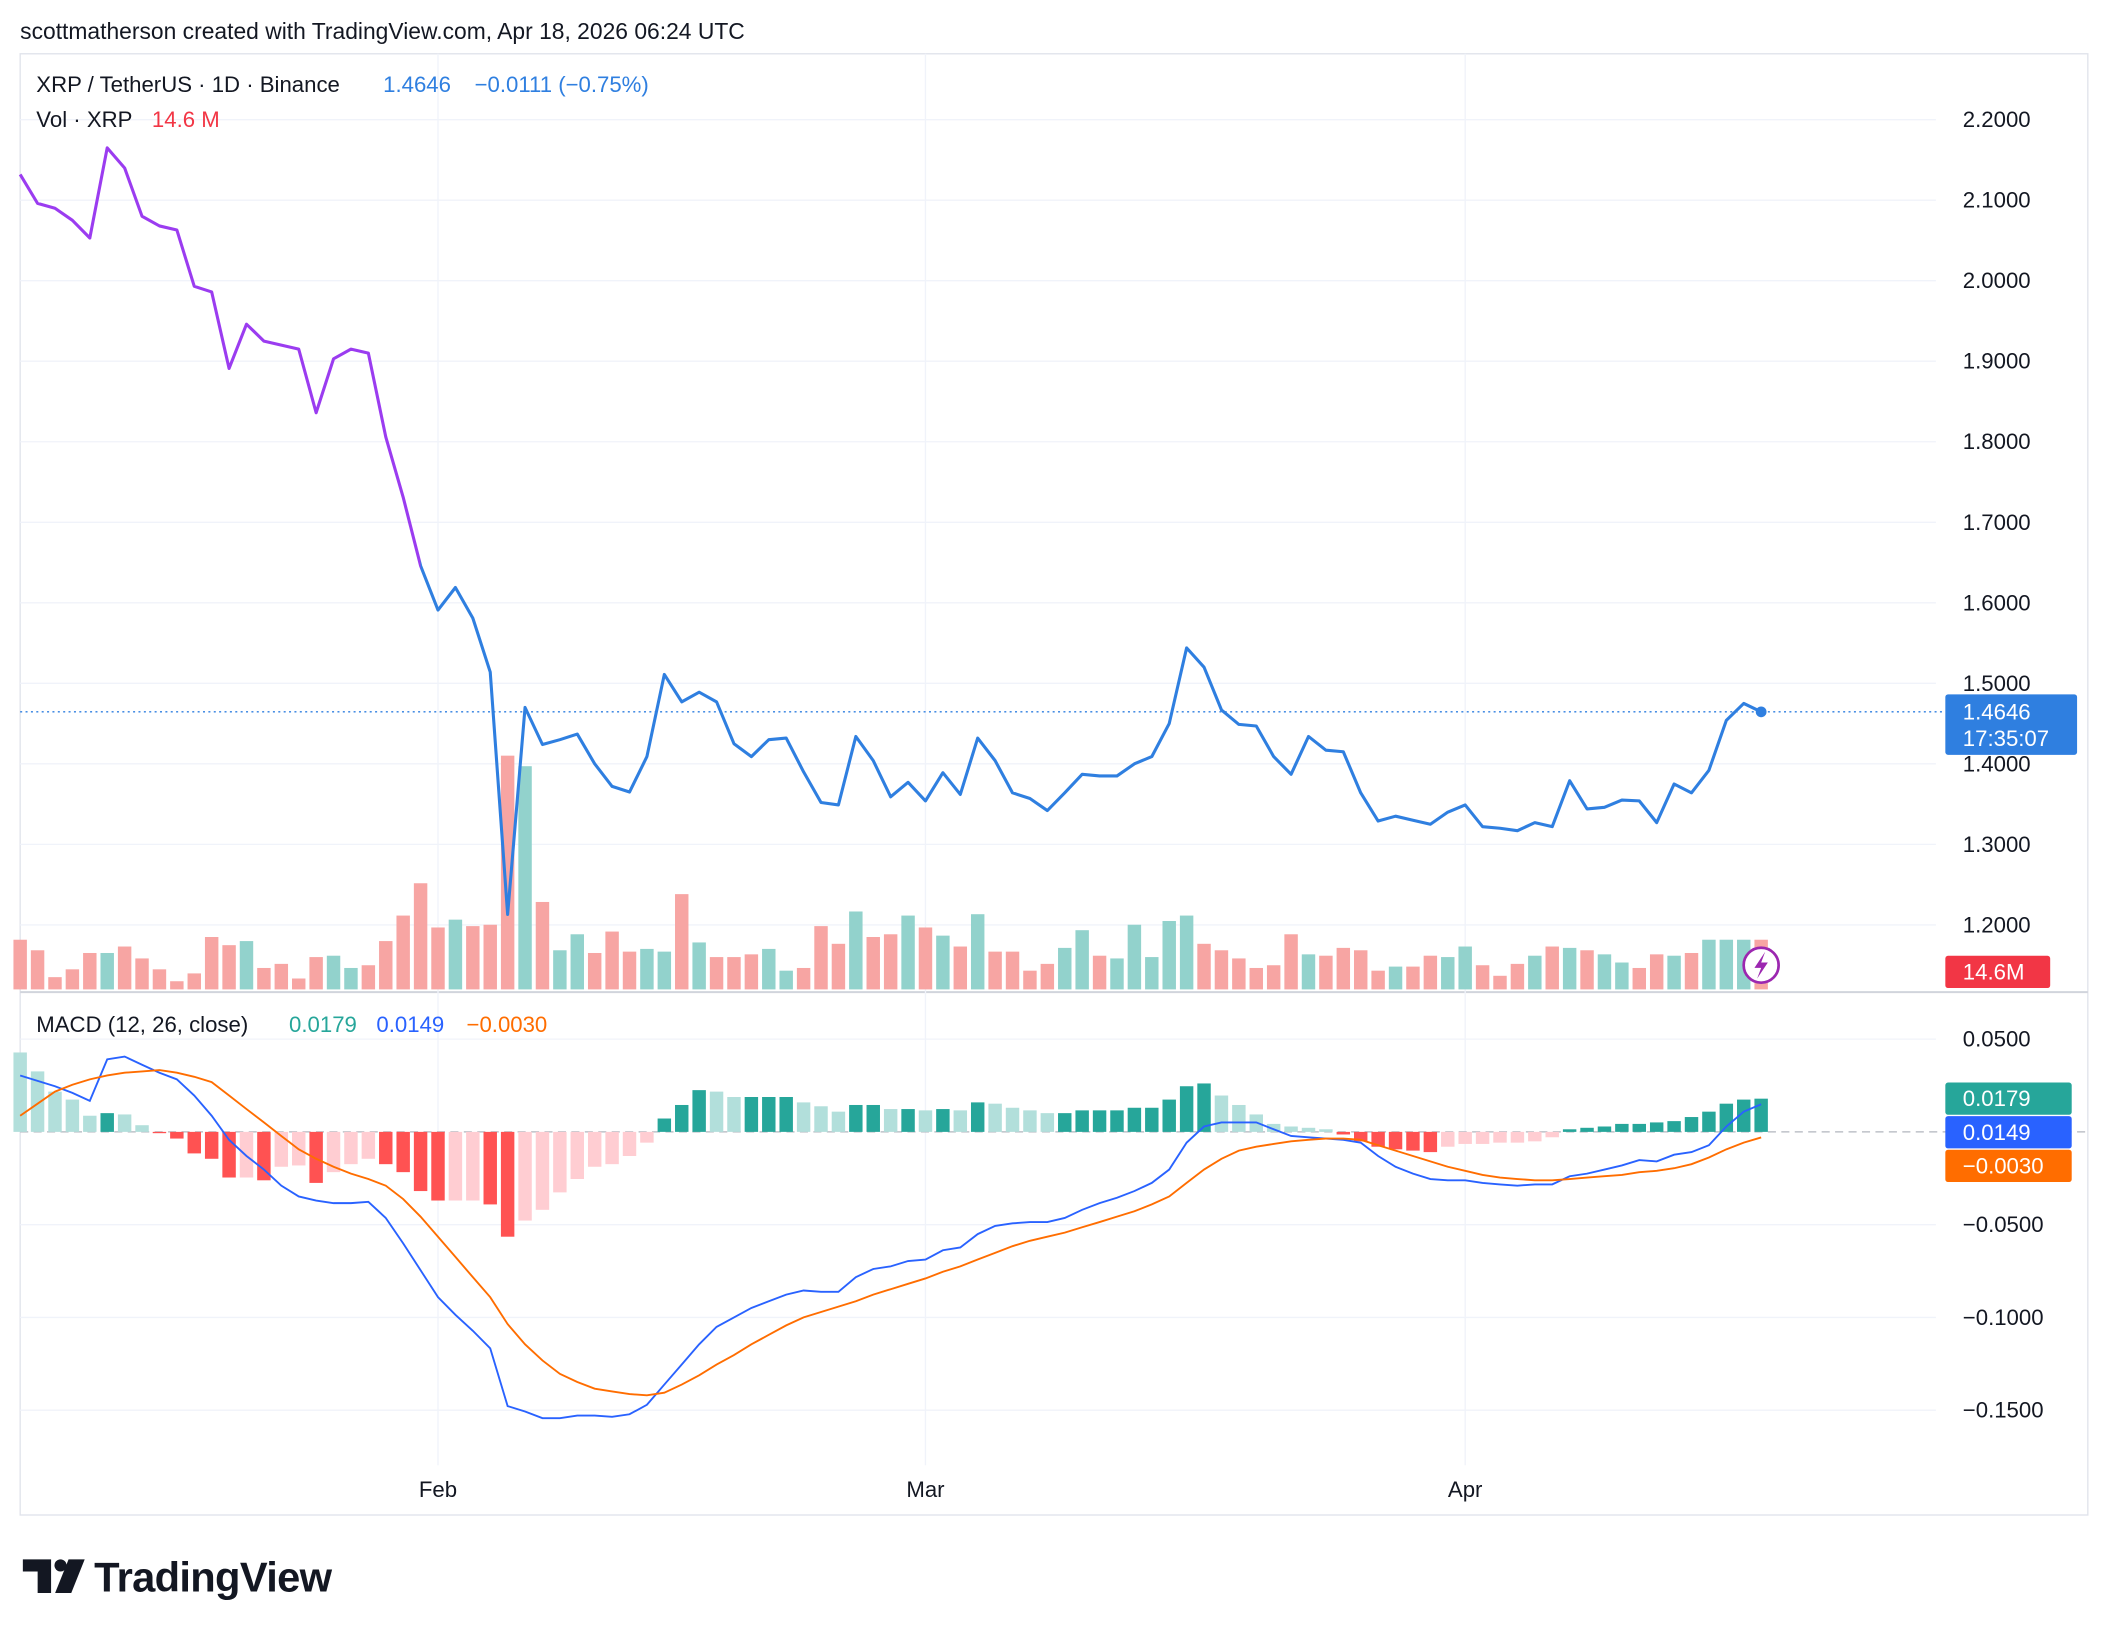 The width and height of the screenshot is (2108, 1636). Describe the element at coordinates (1761, 965) in the screenshot. I see `alert-icon` at that location.